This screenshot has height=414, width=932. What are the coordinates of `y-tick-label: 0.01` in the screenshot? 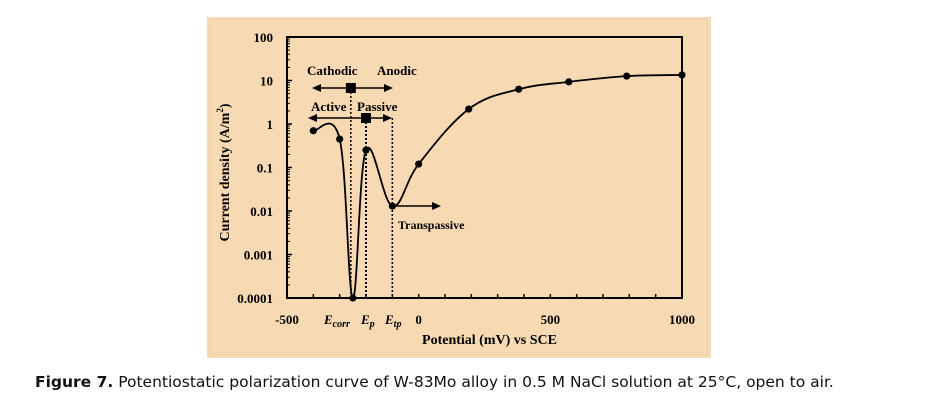 It's located at (261, 211).